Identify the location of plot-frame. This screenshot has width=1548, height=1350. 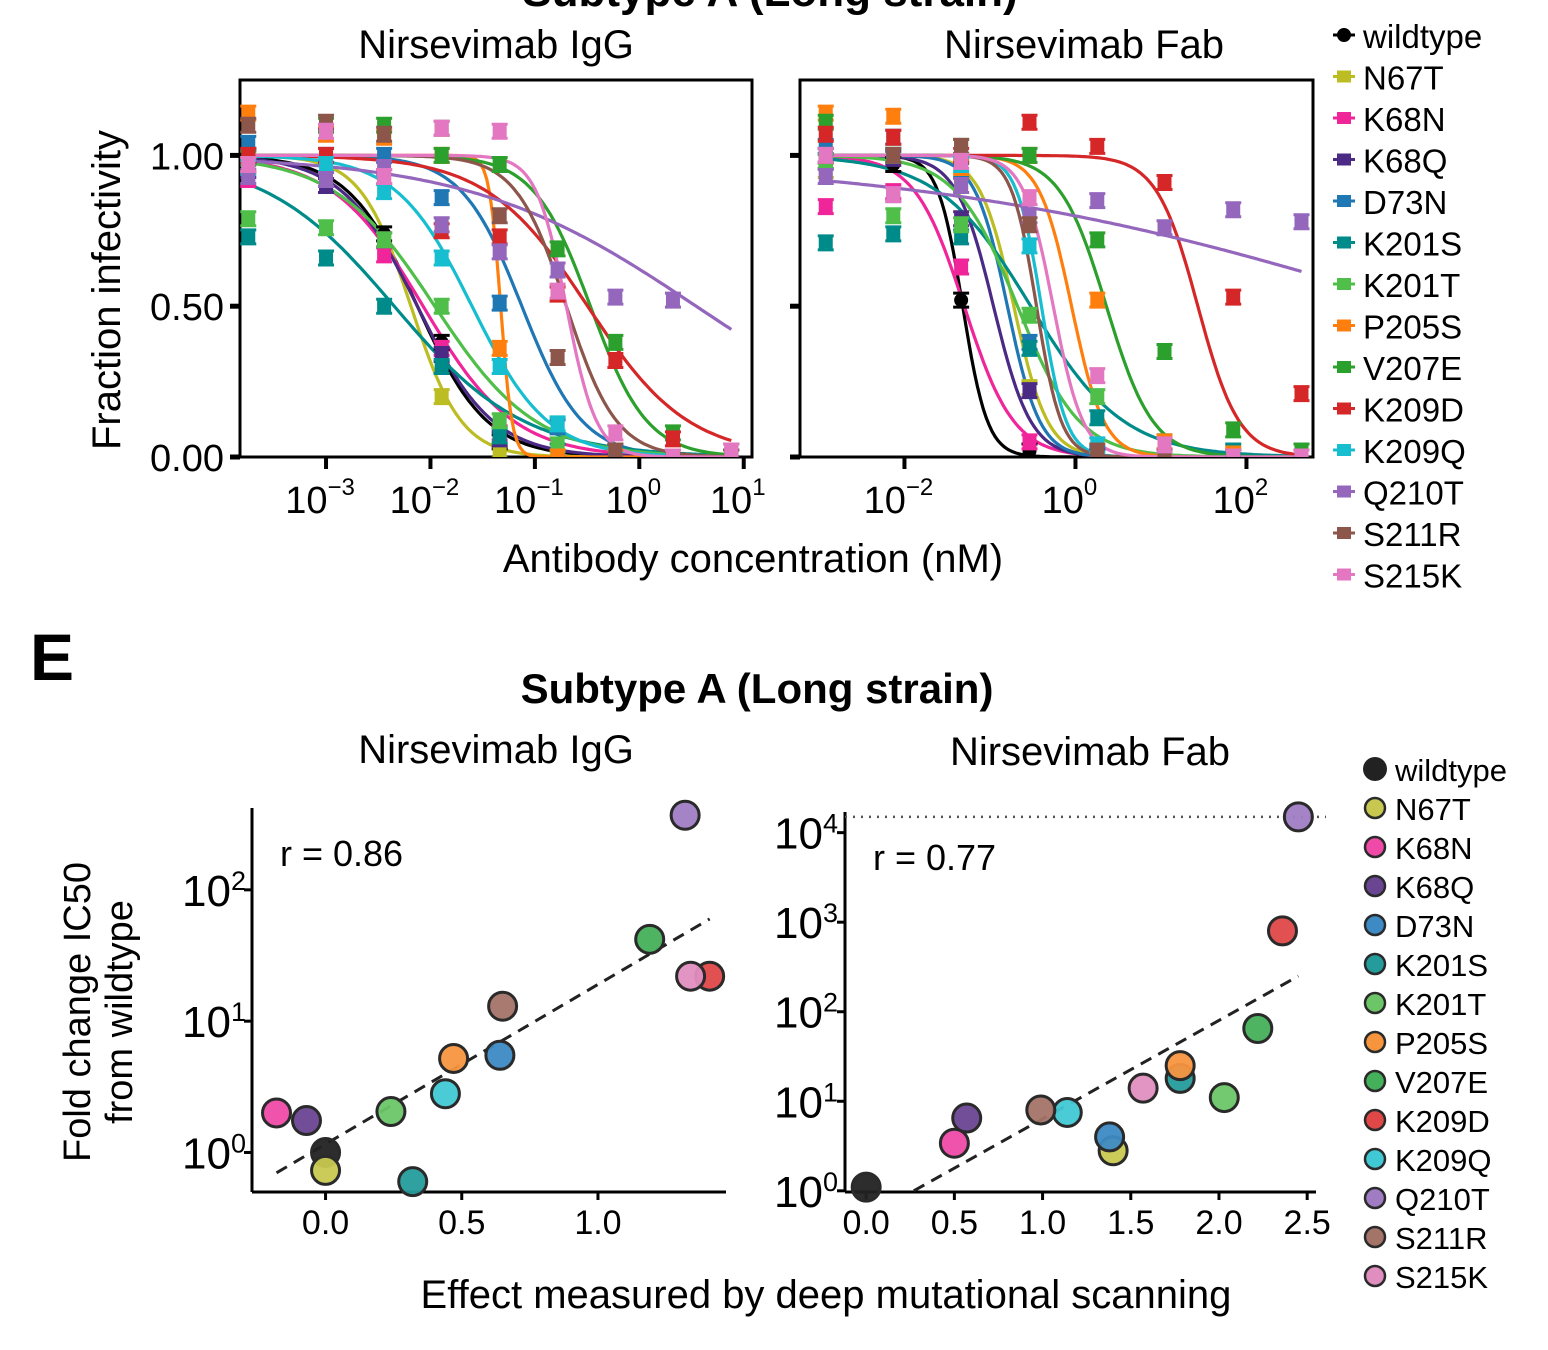
(1056, 268).